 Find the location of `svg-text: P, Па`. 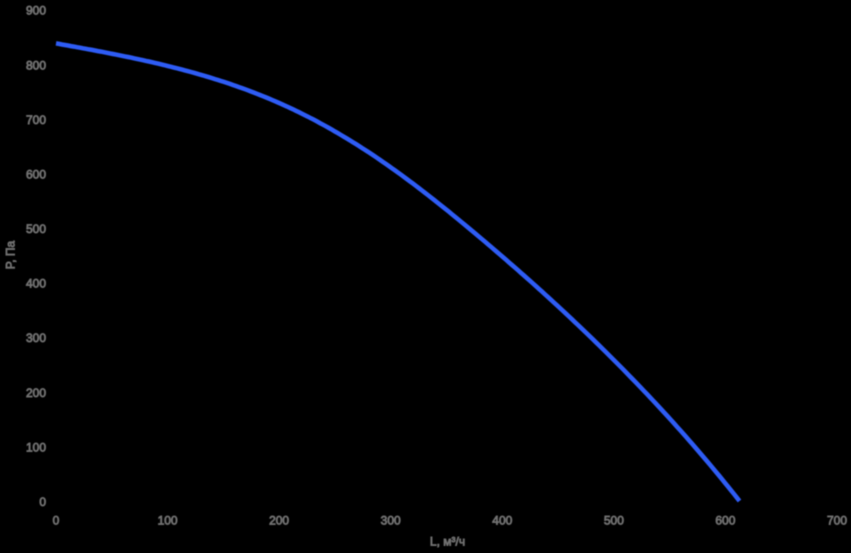

svg-text: P, Па is located at coordinates (11, 254).